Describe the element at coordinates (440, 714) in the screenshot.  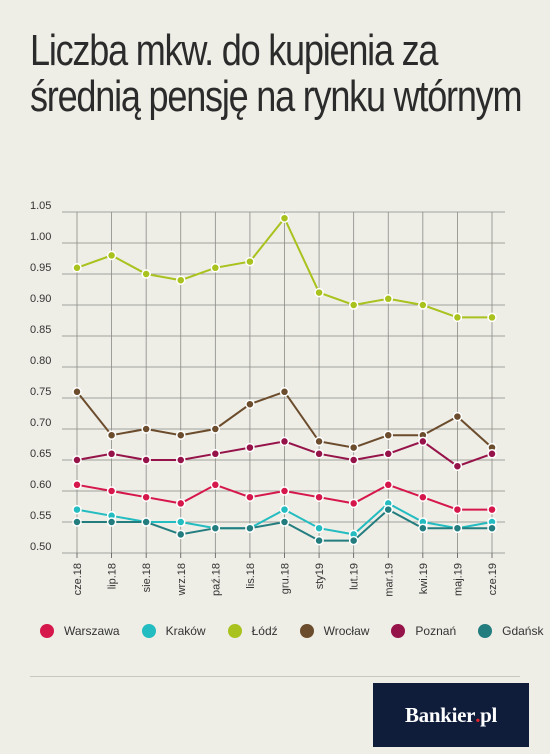
I see `brand-name: Bankier` at that location.